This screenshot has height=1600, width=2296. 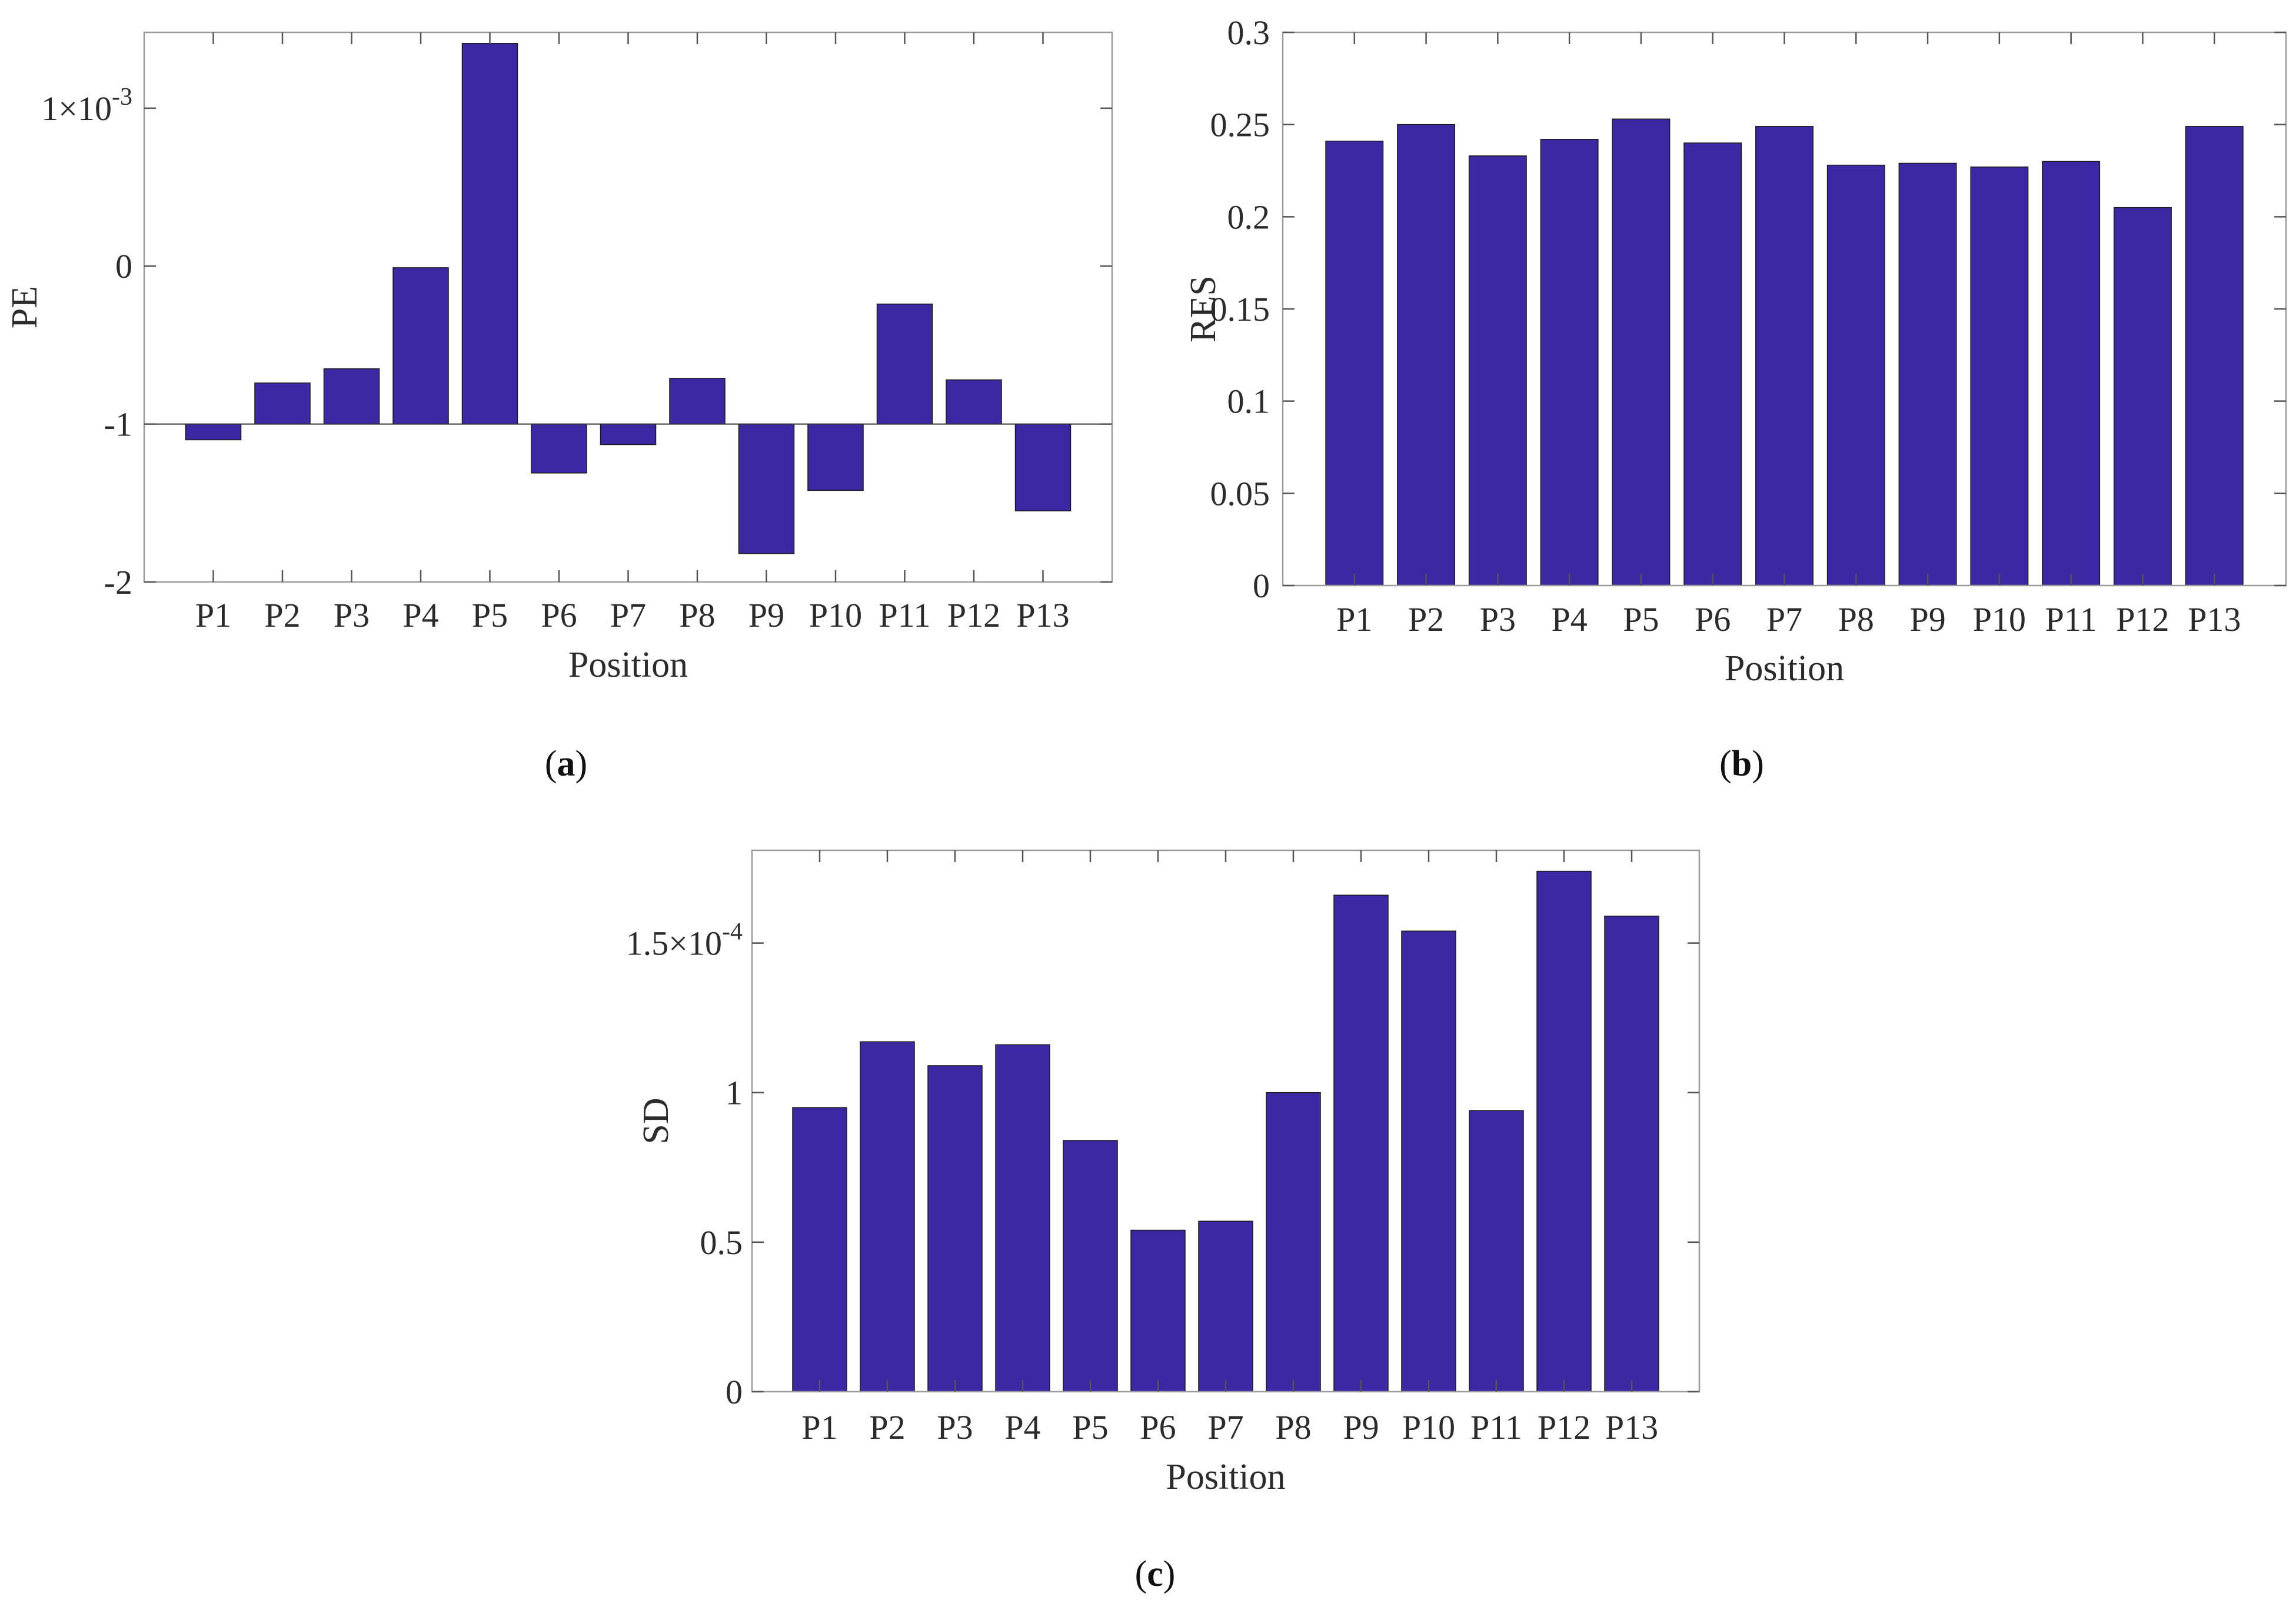 I want to click on y-tick-label: 0.2, so click(x=1248, y=217).